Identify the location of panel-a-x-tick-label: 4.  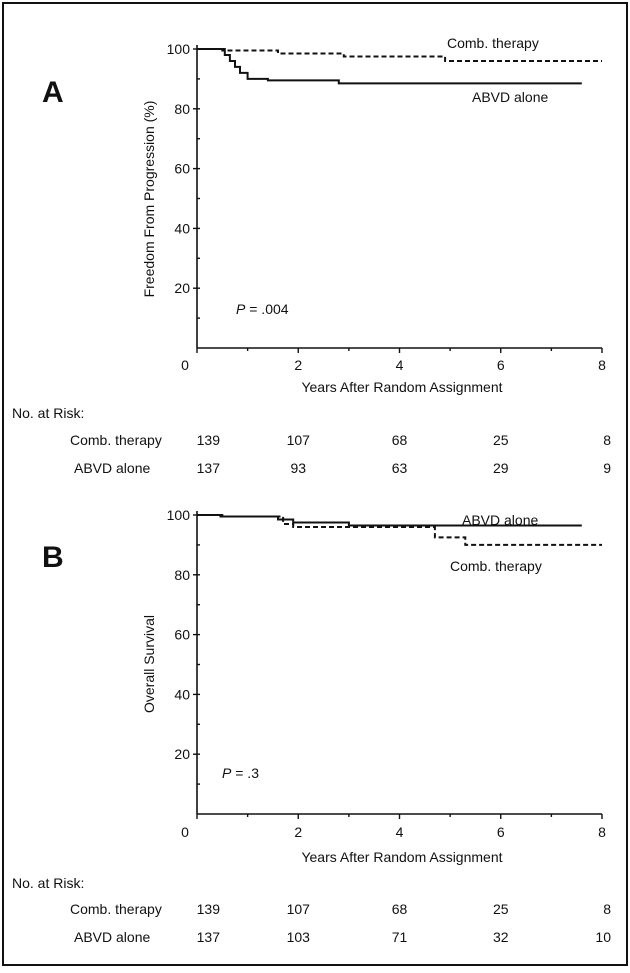
(400, 365).